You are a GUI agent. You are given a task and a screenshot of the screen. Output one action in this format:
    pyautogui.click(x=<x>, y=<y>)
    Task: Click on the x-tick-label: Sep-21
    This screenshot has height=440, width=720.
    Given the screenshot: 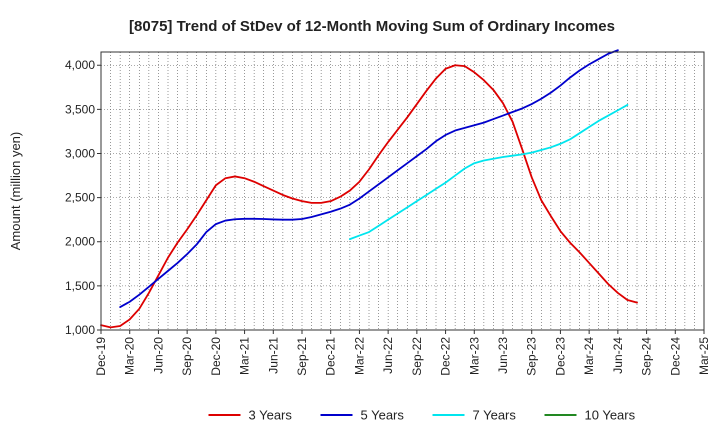 What is the action you would take?
    pyautogui.click(x=302, y=356)
    